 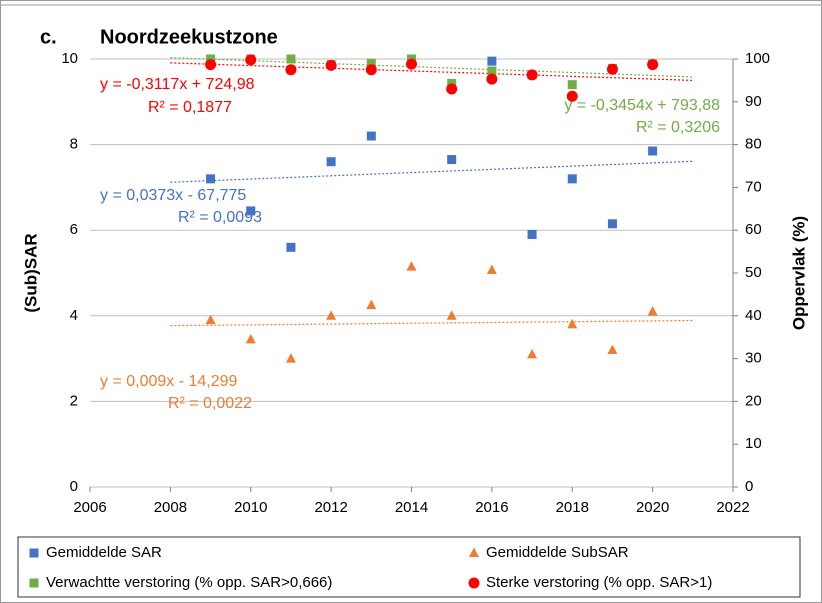 I want to click on trend-equation: y = 0,0373x - 67,775, so click(x=173, y=195).